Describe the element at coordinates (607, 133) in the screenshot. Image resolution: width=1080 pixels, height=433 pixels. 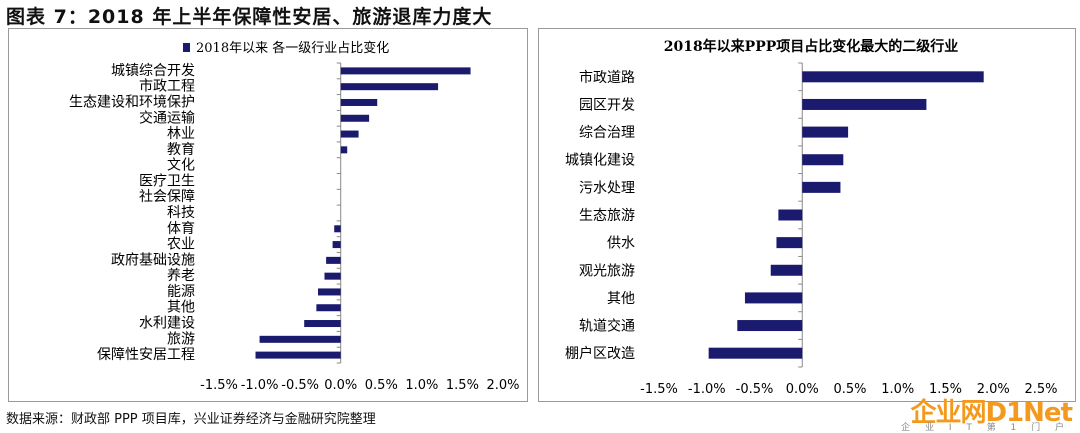
I see `category-label: 综合治理` at that location.